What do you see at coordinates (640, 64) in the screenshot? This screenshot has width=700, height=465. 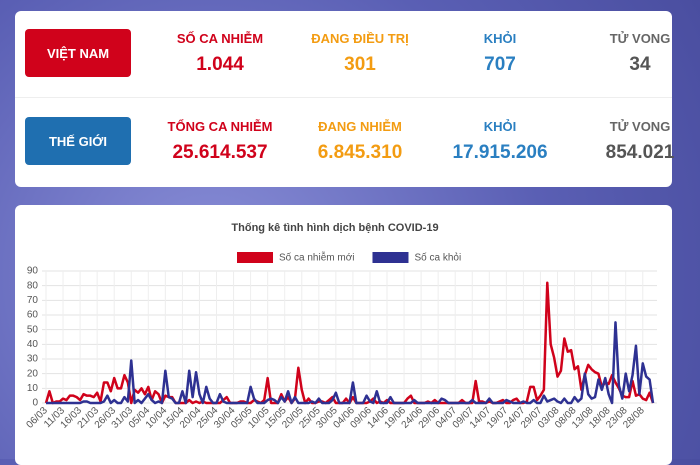 I see `stat-value: 34` at bounding box center [640, 64].